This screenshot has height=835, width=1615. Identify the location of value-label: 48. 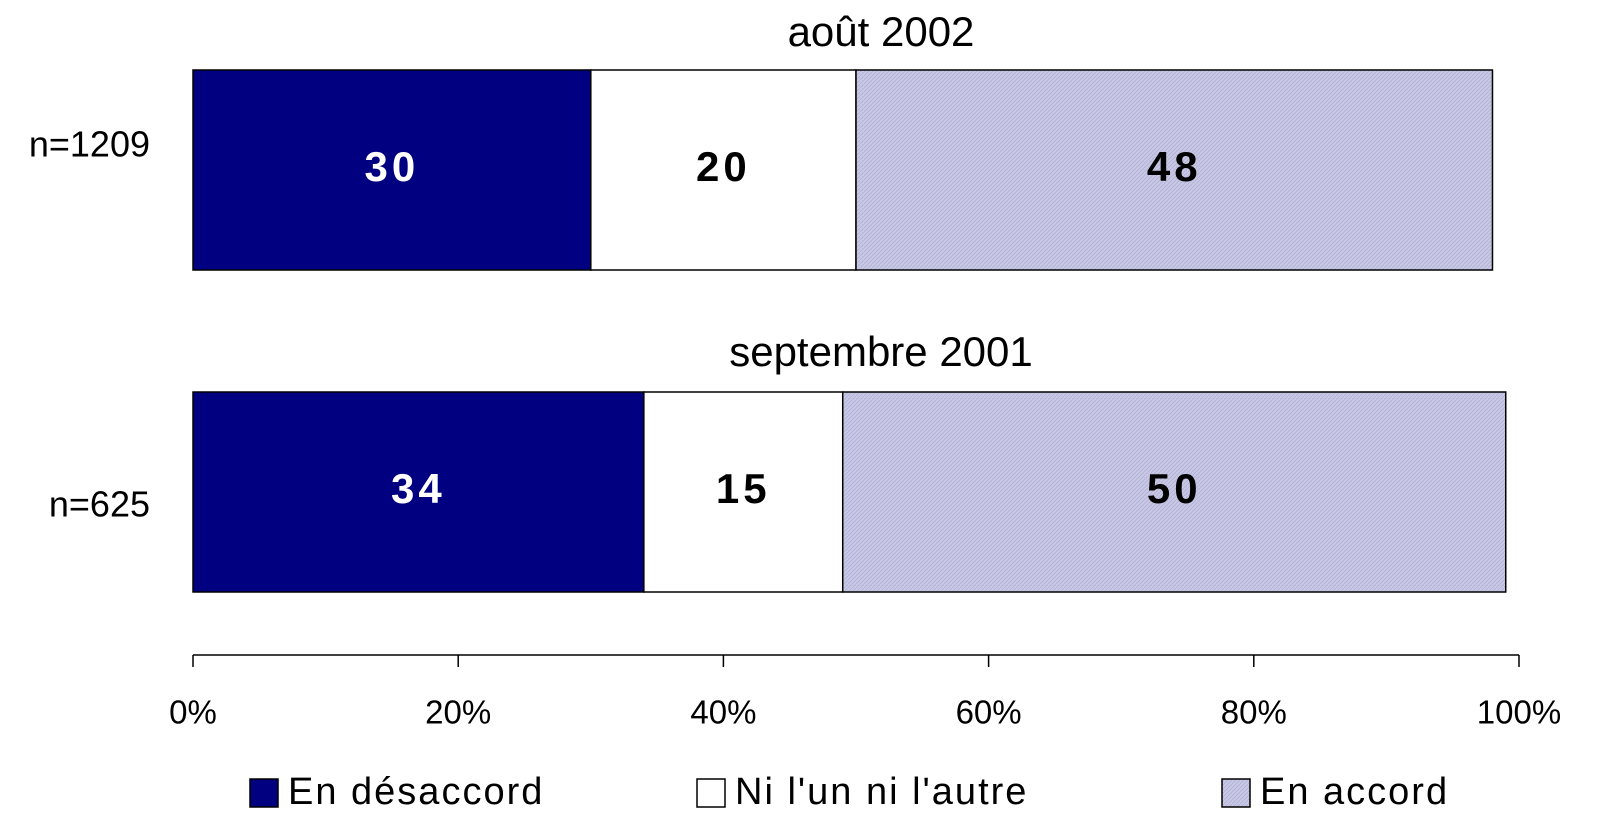
(1174, 166).